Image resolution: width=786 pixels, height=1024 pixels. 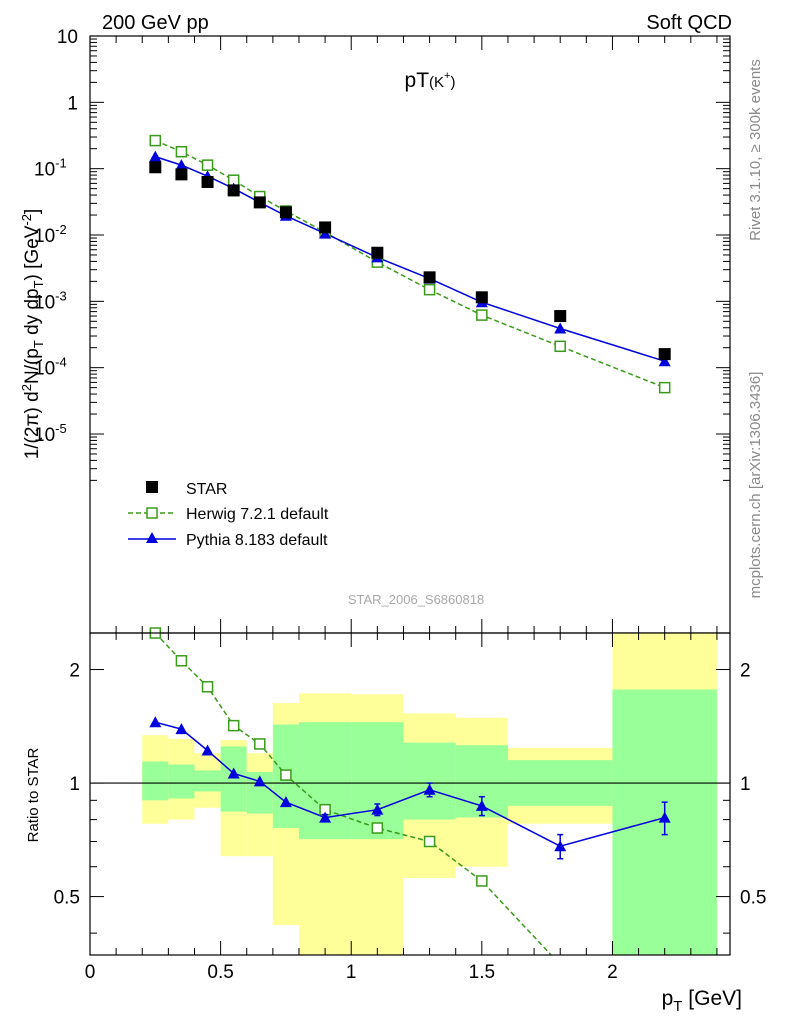 I want to click on x-tick-label: 0.5, so click(x=220, y=972).